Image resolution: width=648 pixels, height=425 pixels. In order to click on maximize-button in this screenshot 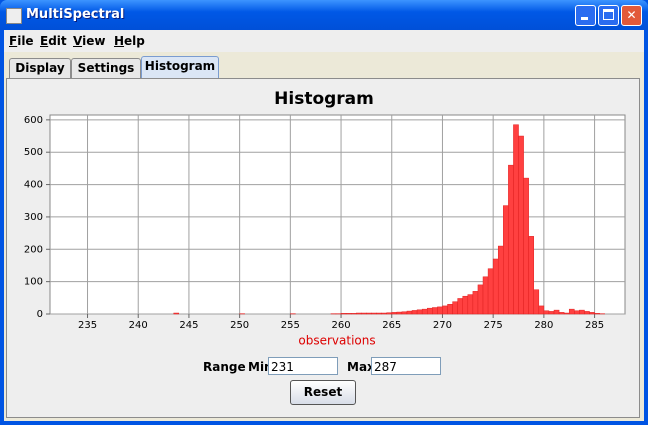, I will do `click(608, 15)`.